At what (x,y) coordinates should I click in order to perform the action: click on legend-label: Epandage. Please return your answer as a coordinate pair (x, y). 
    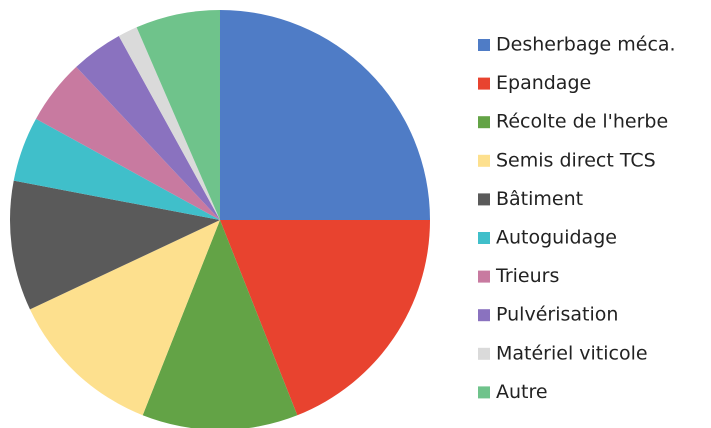
    Looking at the image, I should click on (543, 83).